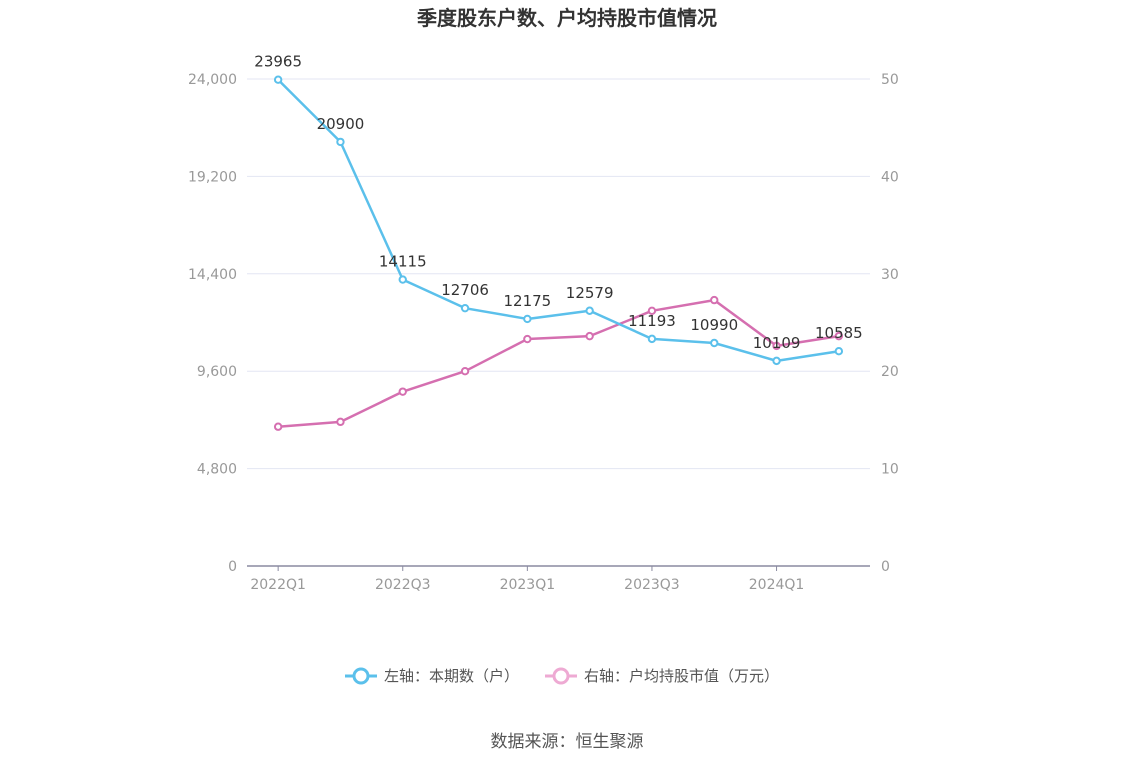 This screenshot has height=766, width=1134. What do you see at coordinates (232, 567) in the screenshot?
I see `y-left-tick-label: 0` at bounding box center [232, 567].